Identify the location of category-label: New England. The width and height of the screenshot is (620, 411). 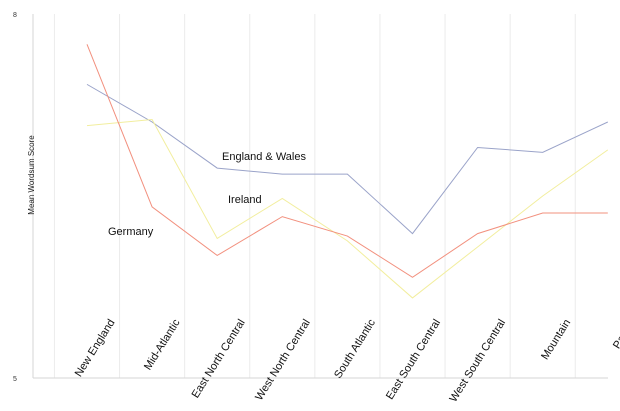
(95, 348).